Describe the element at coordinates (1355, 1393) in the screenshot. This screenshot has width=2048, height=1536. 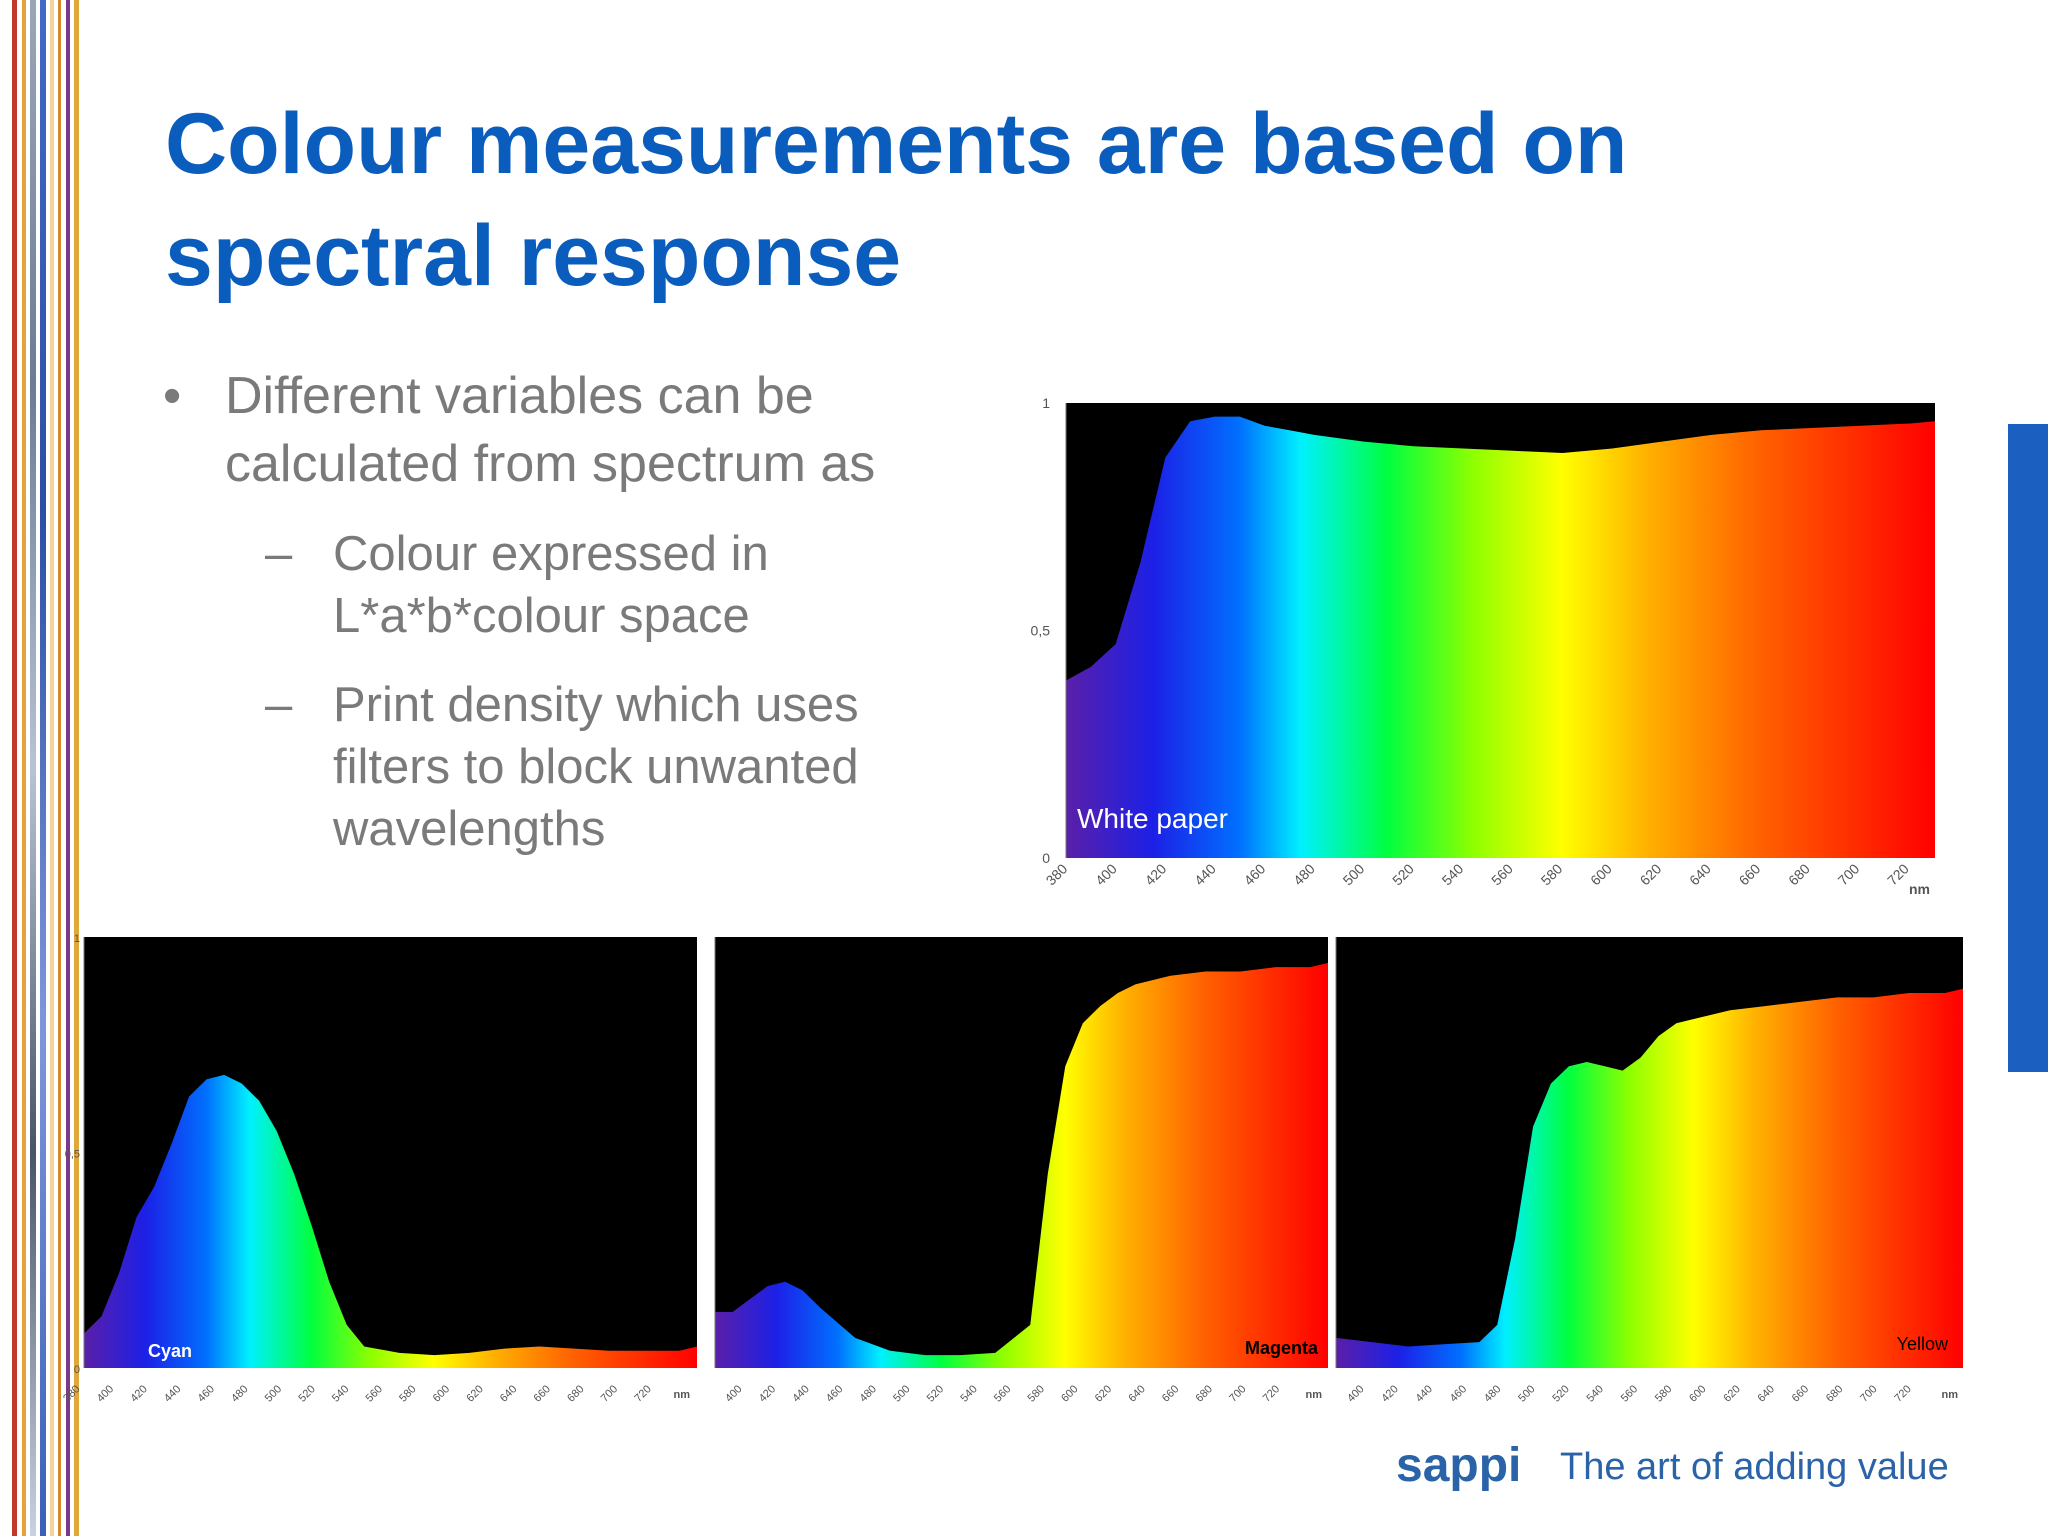
I see `yellow-x-tick-label: 400` at that location.